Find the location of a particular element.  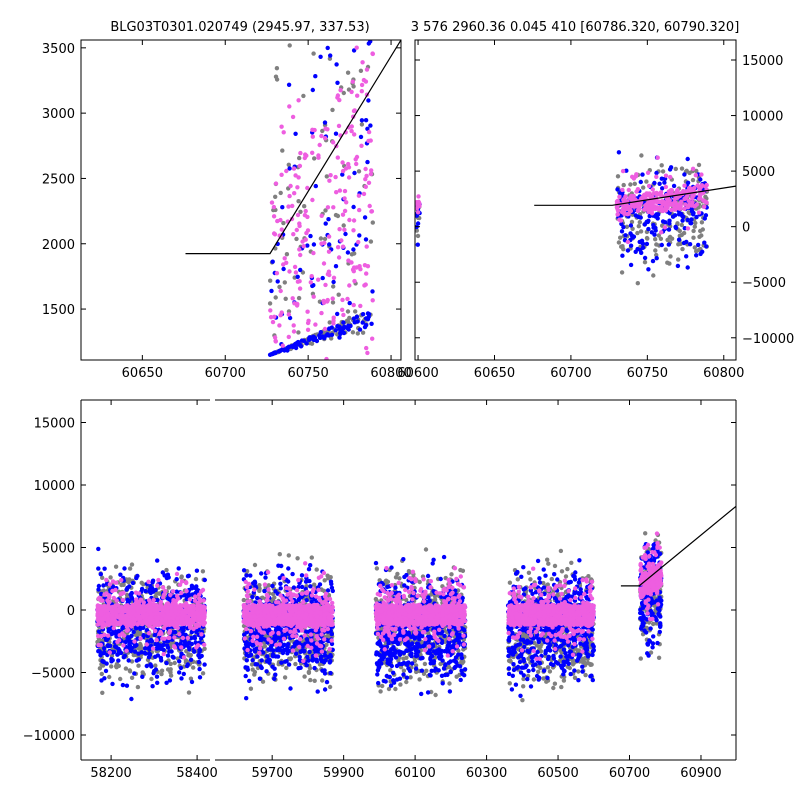

top-right-ytick-label: −5000 is located at coordinates (764, 283).